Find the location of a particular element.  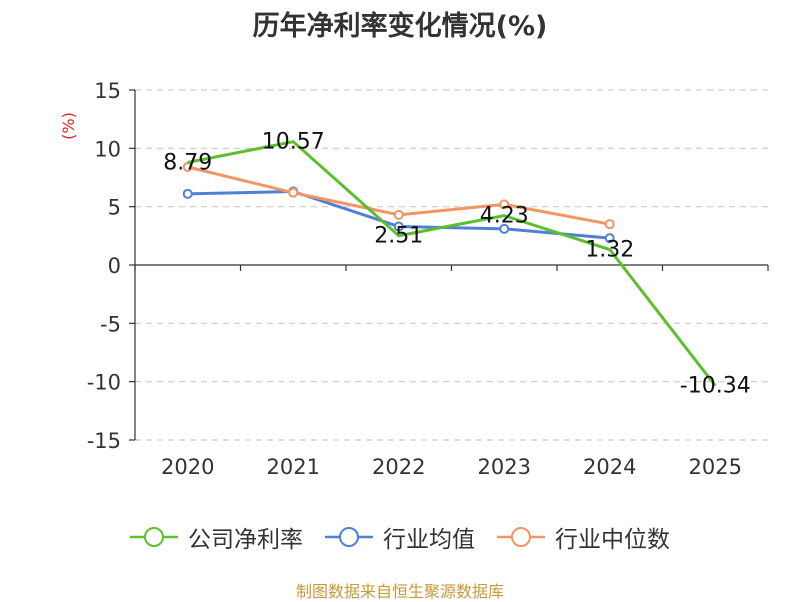

legend-item-industry-median: 行业中位数 is located at coordinates (583, 537).